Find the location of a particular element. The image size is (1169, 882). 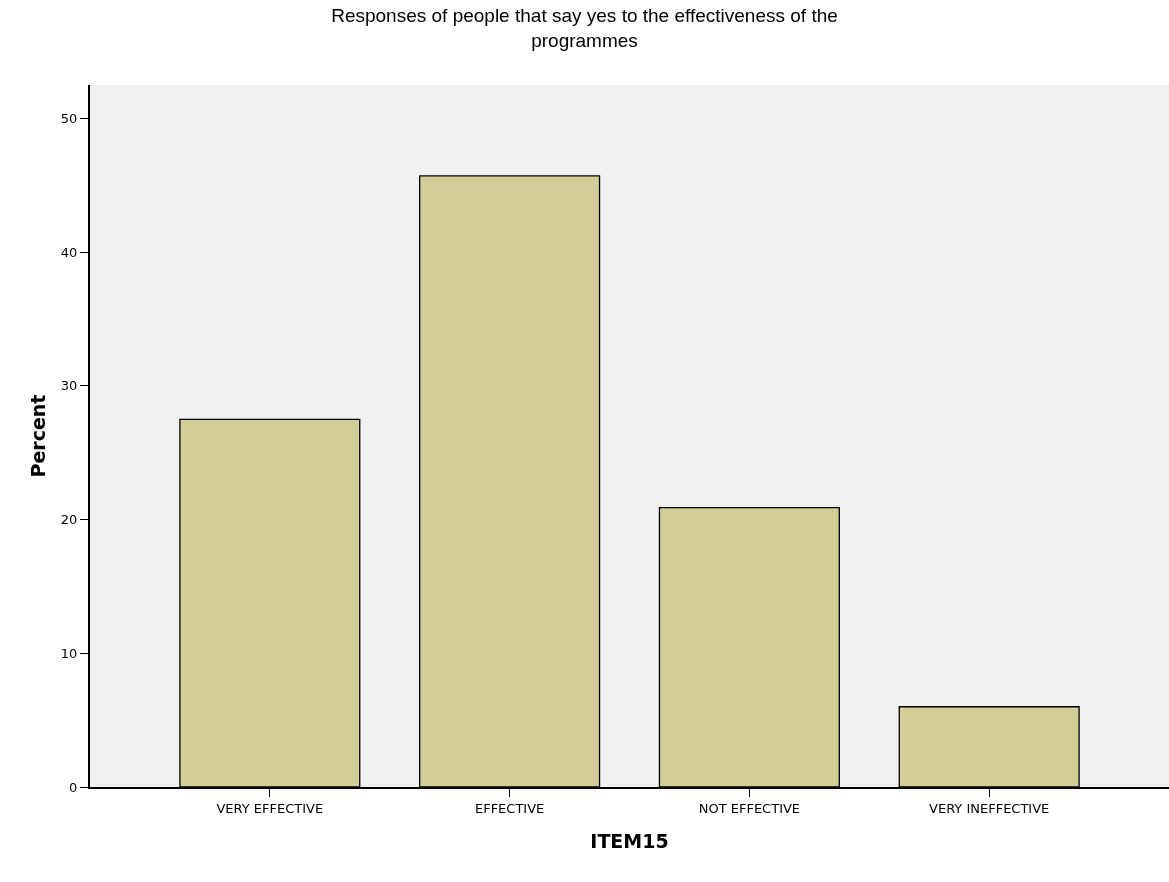

x-axis-title: ITEM15 is located at coordinates (629, 840).